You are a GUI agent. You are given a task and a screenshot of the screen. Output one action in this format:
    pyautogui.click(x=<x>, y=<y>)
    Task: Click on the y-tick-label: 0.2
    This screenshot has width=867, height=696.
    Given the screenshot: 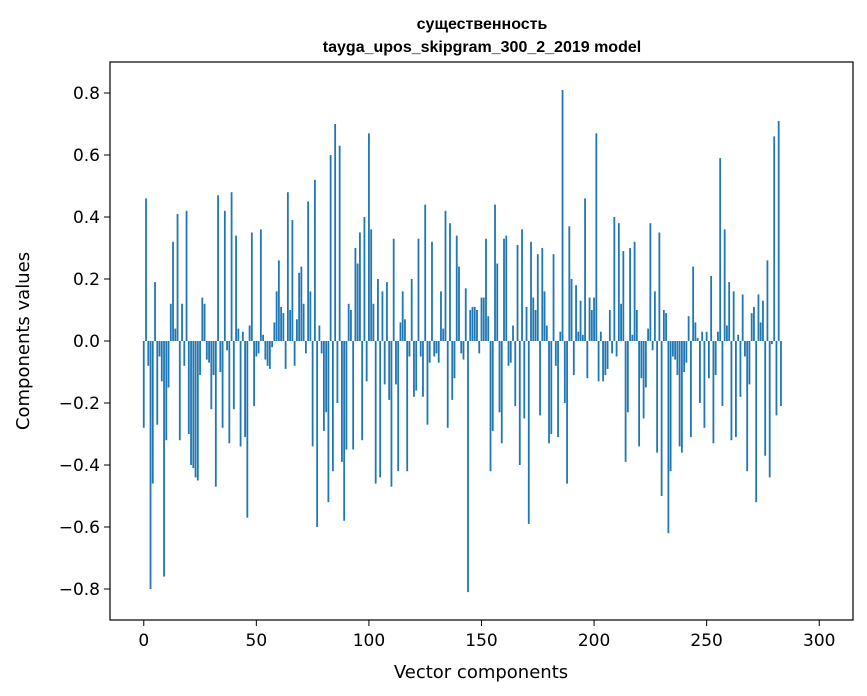 What is the action you would take?
    pyautogui.click(x=86, y=280)
    